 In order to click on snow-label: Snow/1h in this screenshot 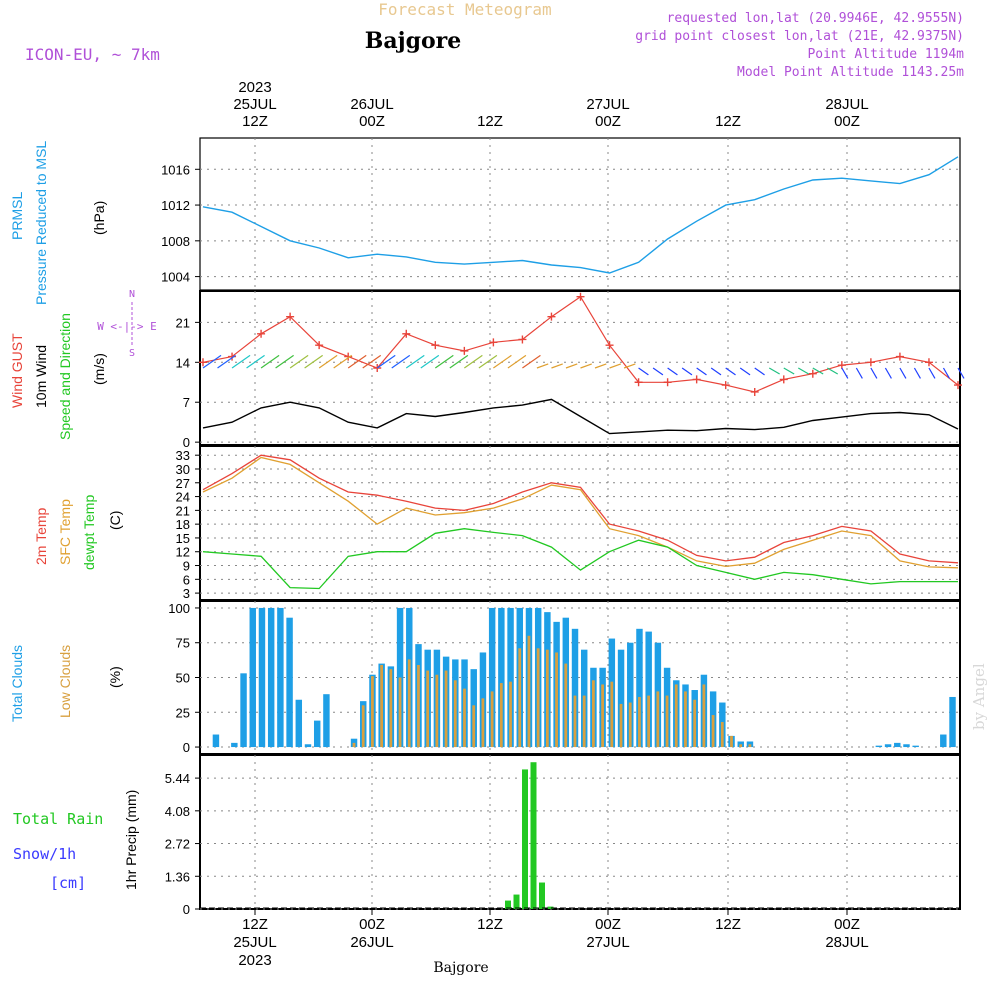, I will do `click(44, 854)`.